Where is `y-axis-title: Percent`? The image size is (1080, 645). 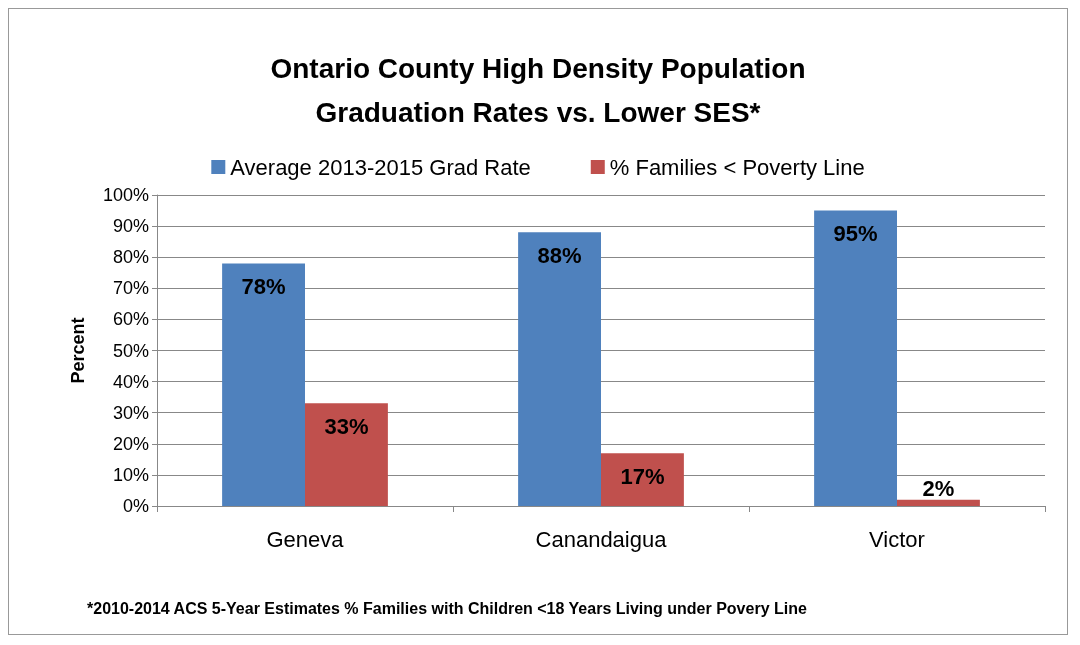 y-axis-title: Percent is located at coordinates (78, 350).